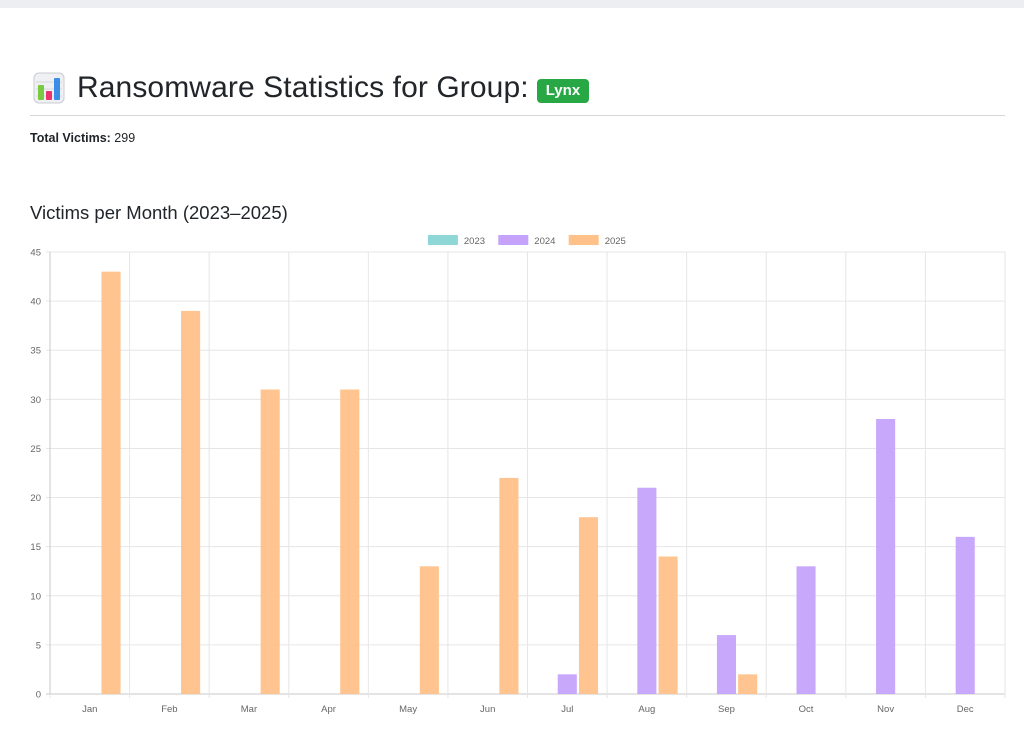  Describe the element at coordinates (487, 709) in the screenshot. I see `x-tick-label: Jun` at that location.